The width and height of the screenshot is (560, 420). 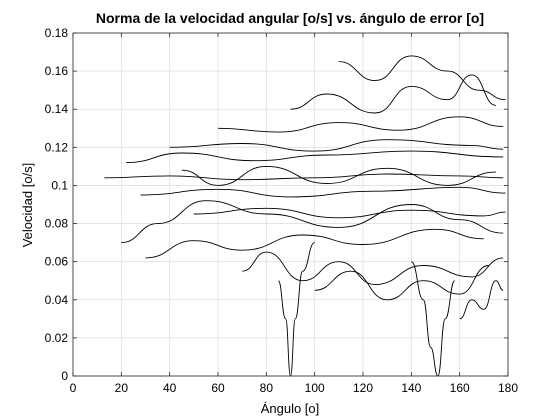 What do you see at coordinates (57, 300) in the screenshot?
I see `y-tick-label: 0.04` at bounding box center [57, 300].